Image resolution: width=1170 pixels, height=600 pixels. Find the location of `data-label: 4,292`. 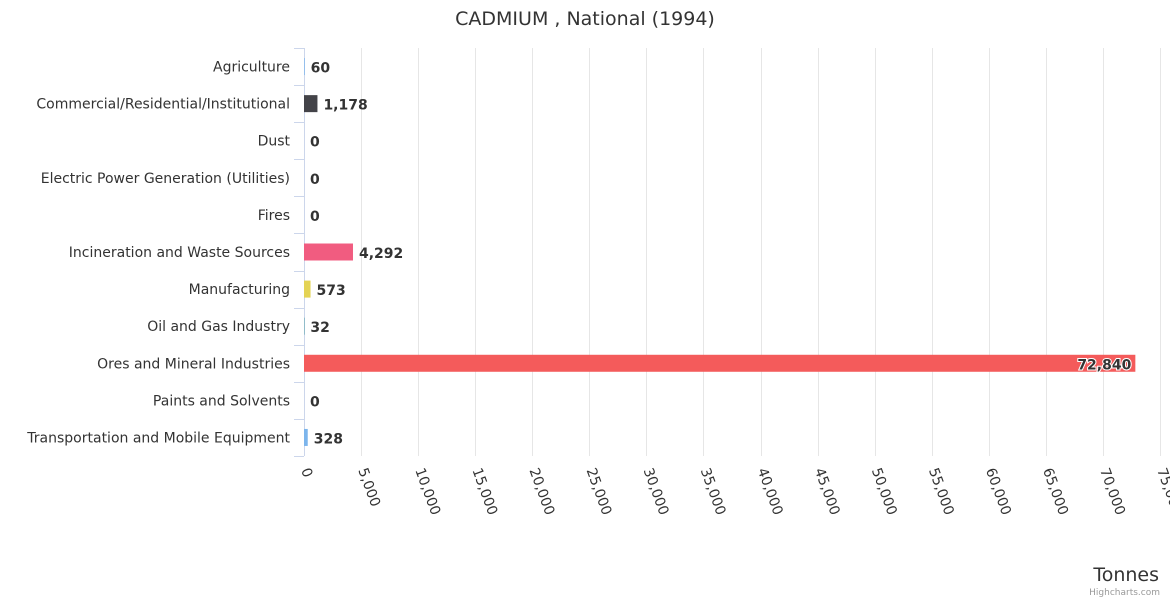

data-label: 4,292 is located at coordinates (381, 254).